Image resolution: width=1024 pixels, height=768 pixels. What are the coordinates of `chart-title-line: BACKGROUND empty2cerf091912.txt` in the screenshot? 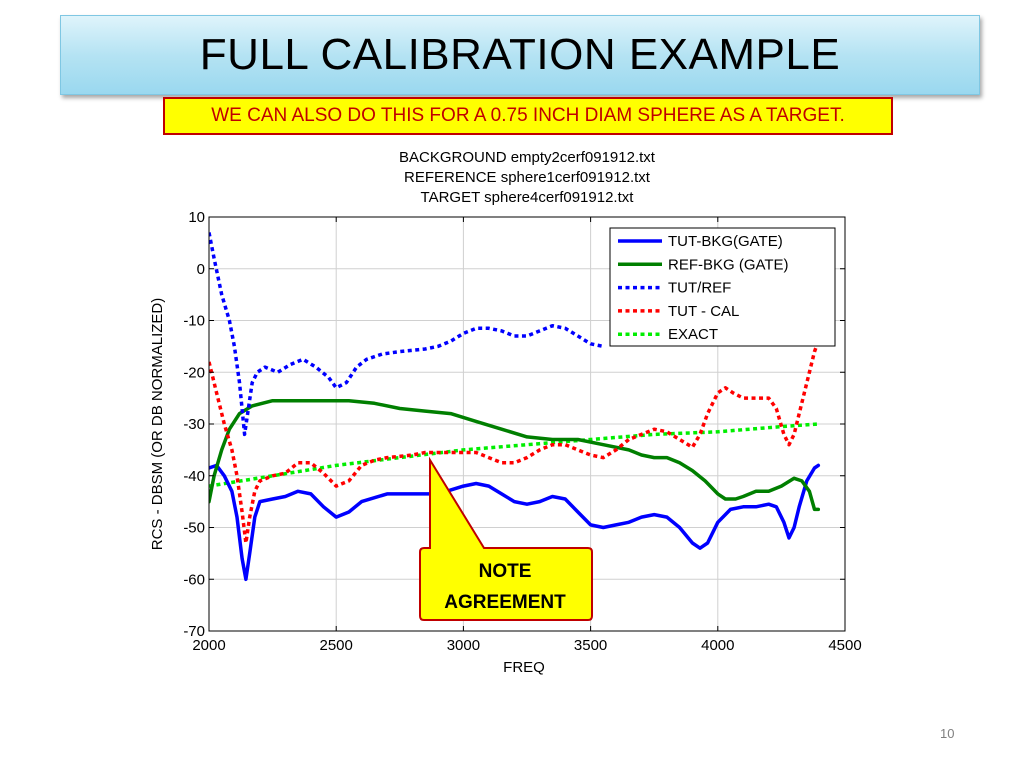 It's located at (527, 157).